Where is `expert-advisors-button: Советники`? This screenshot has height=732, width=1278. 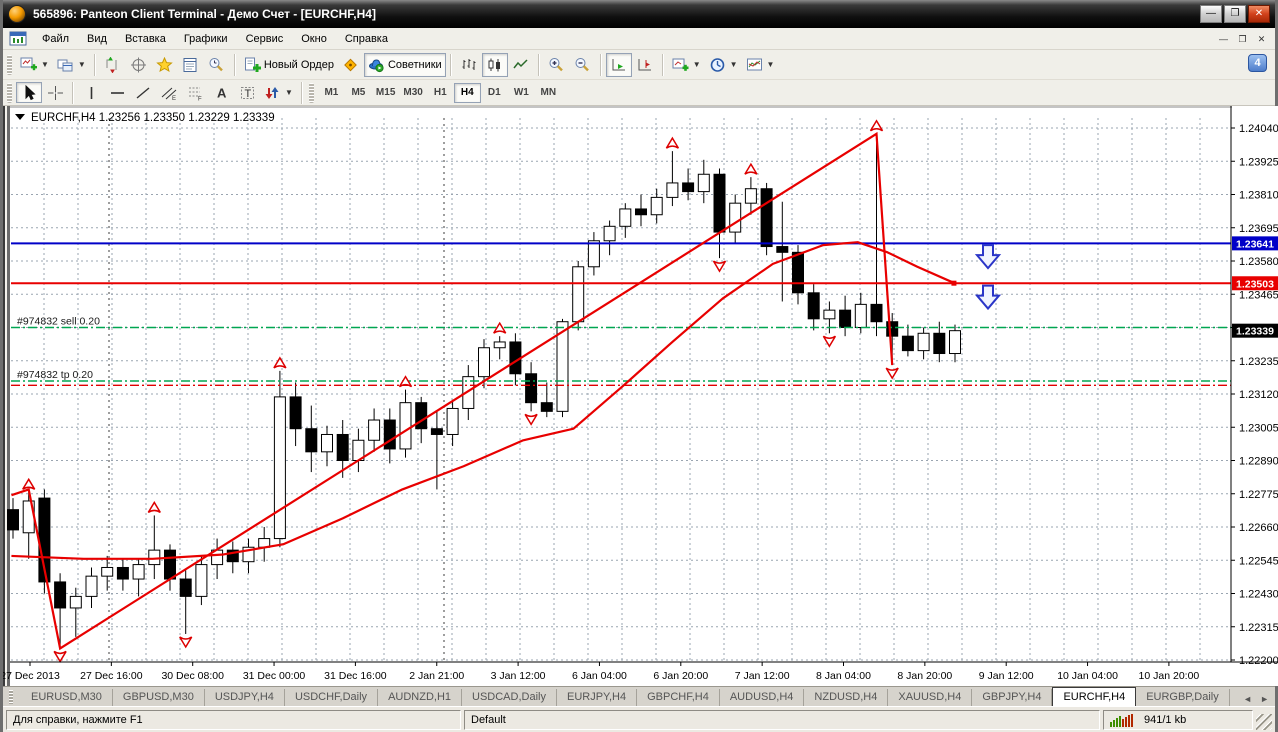
expert-advisors-button: Советники is located at coordinates (404, 64).